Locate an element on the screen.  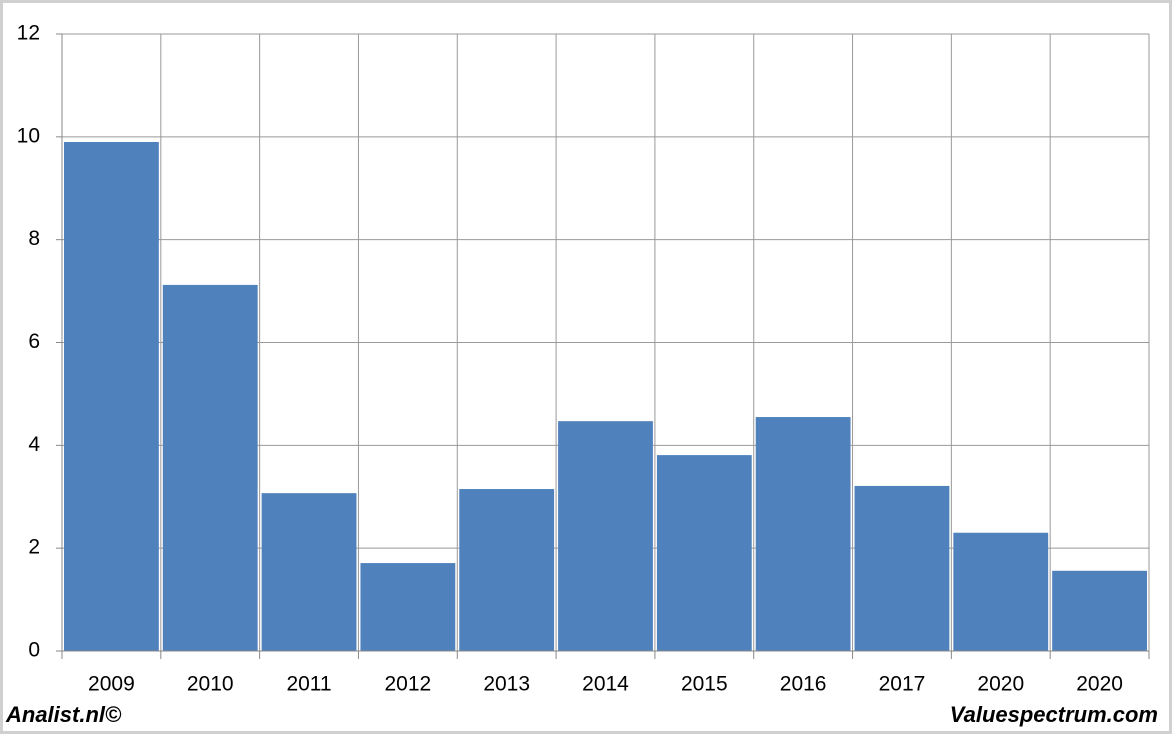
x-tick-label: 2015 is located at coordinates (704, 684).